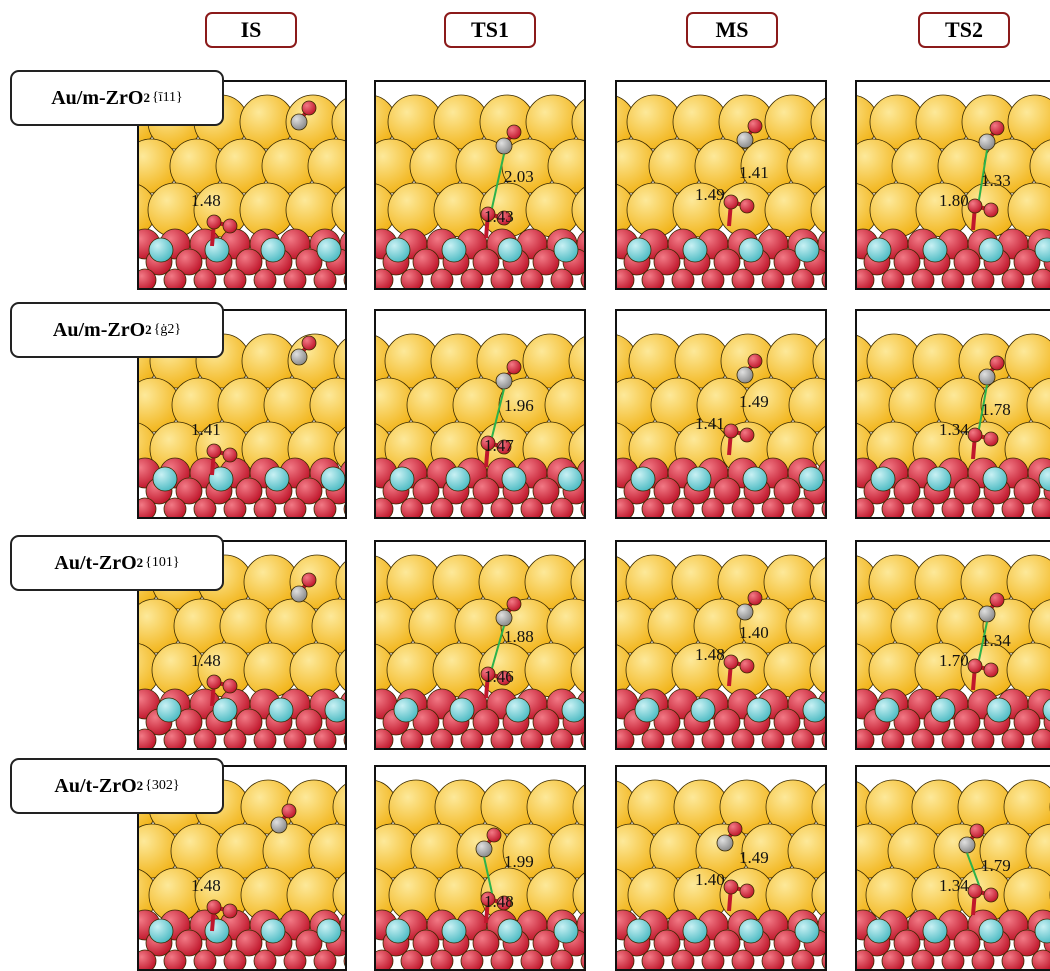 The width and height of the screenshot is (1050, 971). Describe the element at coordinates (954, 885) in the screenshot. I see `bond-distance-label: 1.34` at that location.